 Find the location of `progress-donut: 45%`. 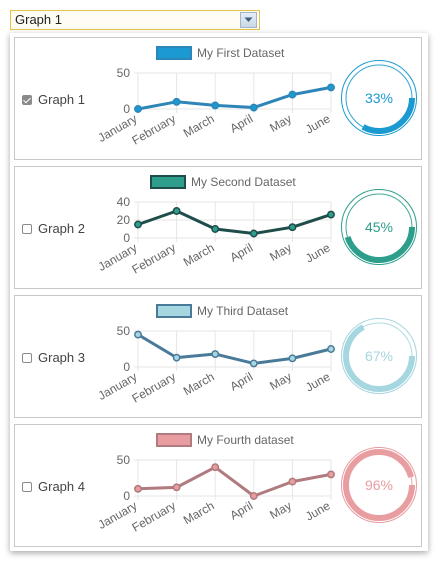

progress-donut: 45% is located at coordinates (379, 227).